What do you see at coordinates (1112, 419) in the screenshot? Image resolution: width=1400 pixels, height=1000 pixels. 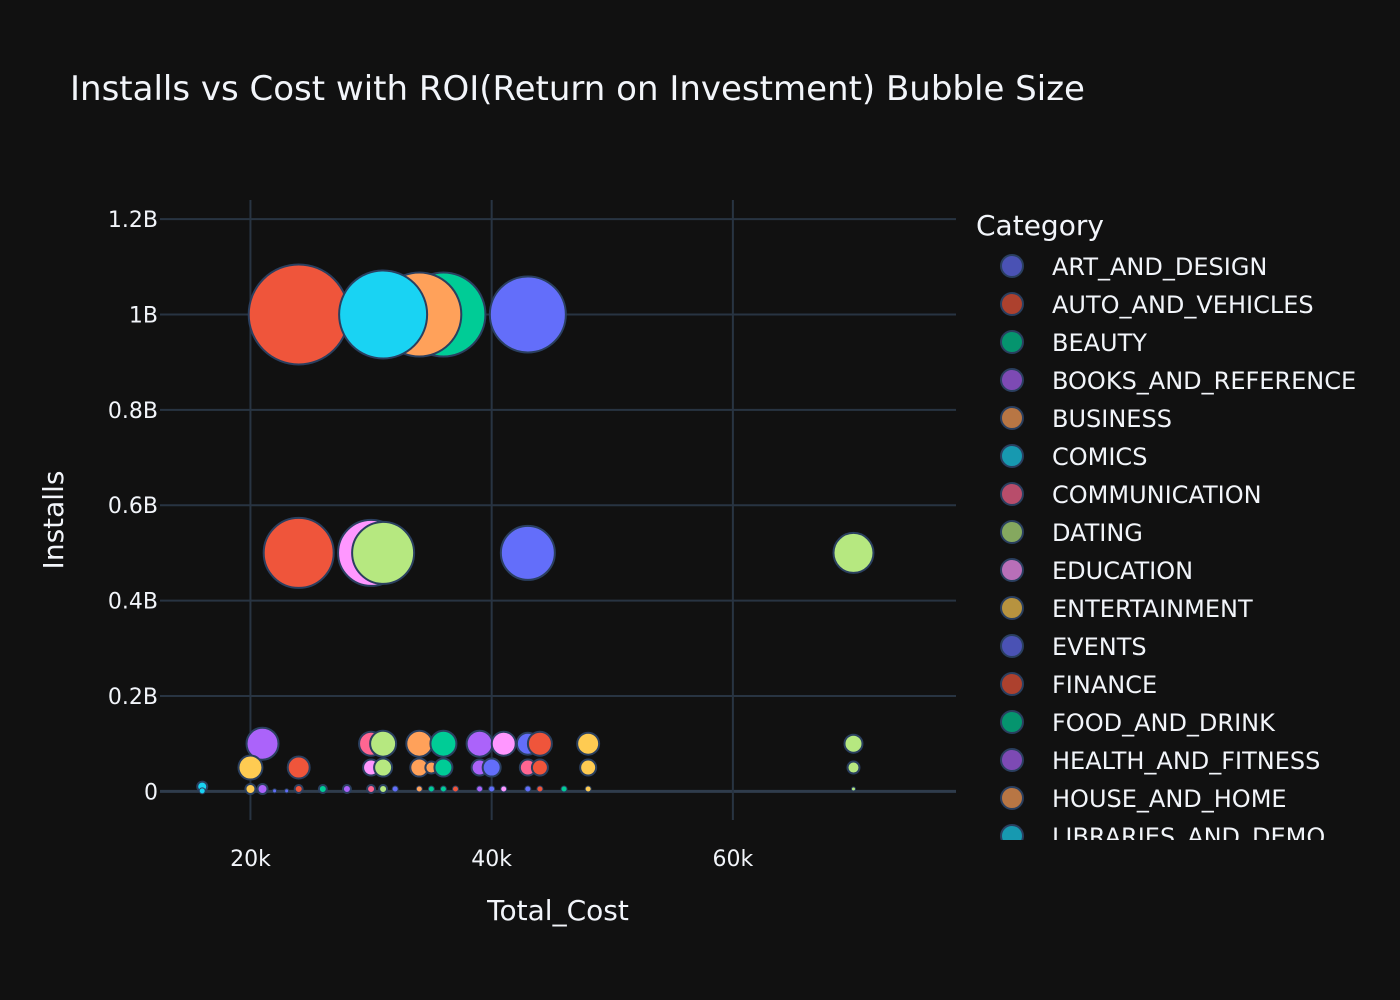 I see `legend-label: BUSINESS` at bounding box center [1112, 419].